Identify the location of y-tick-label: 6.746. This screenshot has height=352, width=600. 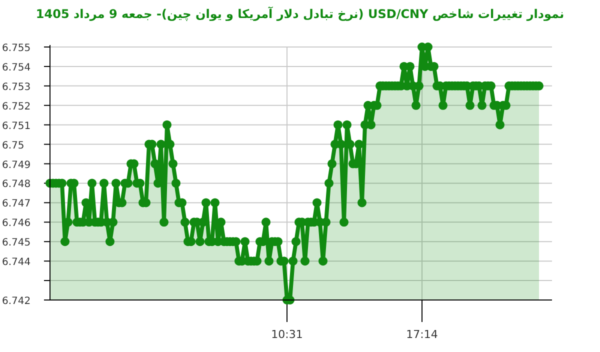
(16, 224).